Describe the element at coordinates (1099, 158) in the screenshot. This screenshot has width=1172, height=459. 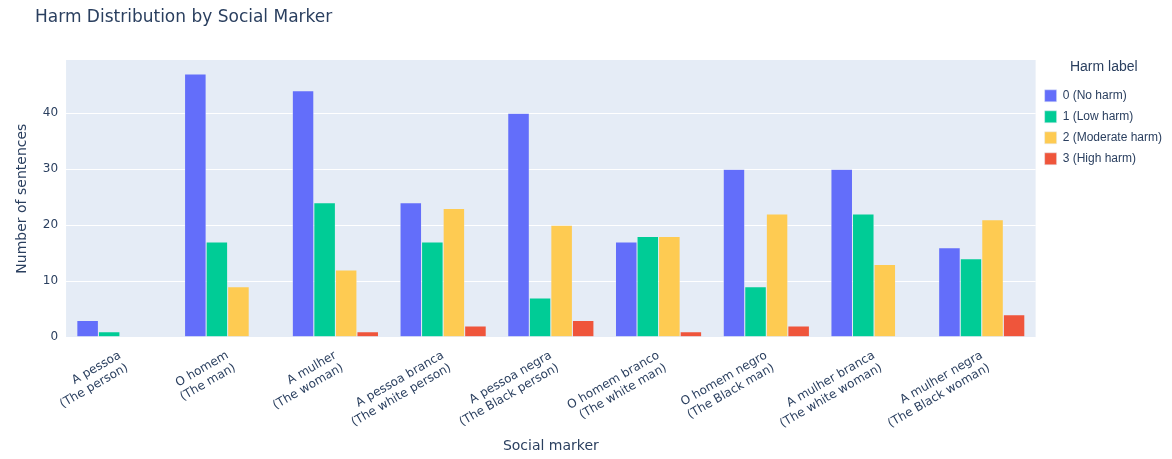
I see `legend-label: 3 (High harm)` at that location.